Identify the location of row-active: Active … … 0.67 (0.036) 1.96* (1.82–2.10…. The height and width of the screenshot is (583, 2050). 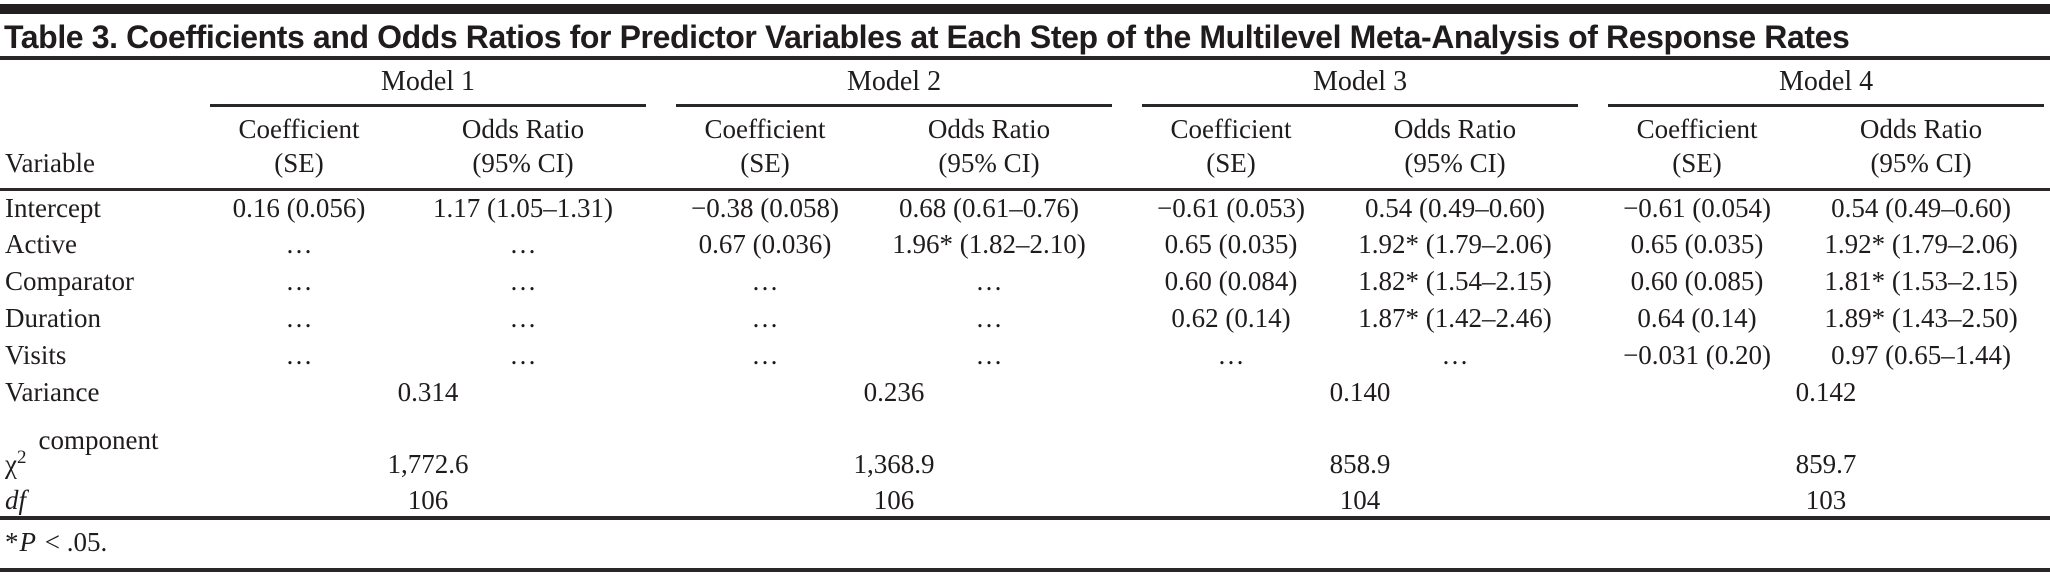
(1025, 244).